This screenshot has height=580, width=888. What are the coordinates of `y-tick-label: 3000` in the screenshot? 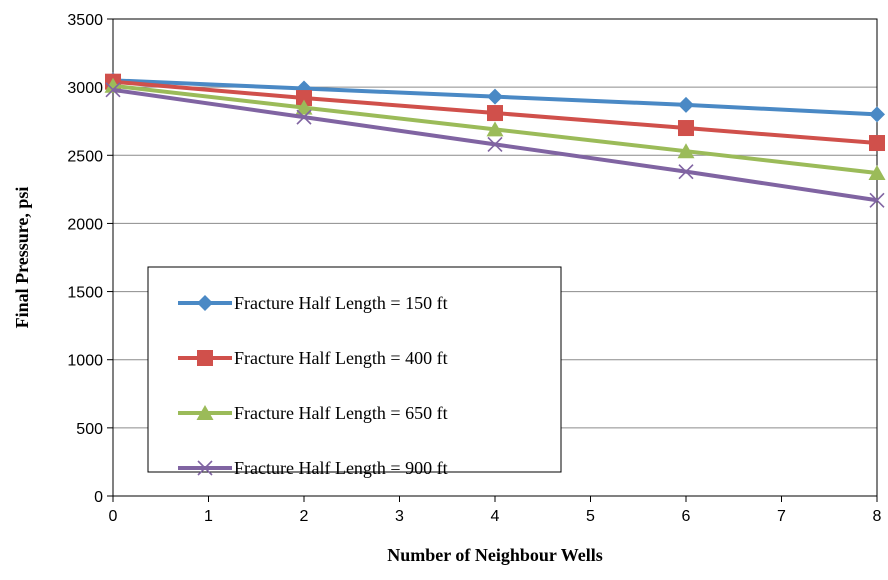 It's located at (85, 88).